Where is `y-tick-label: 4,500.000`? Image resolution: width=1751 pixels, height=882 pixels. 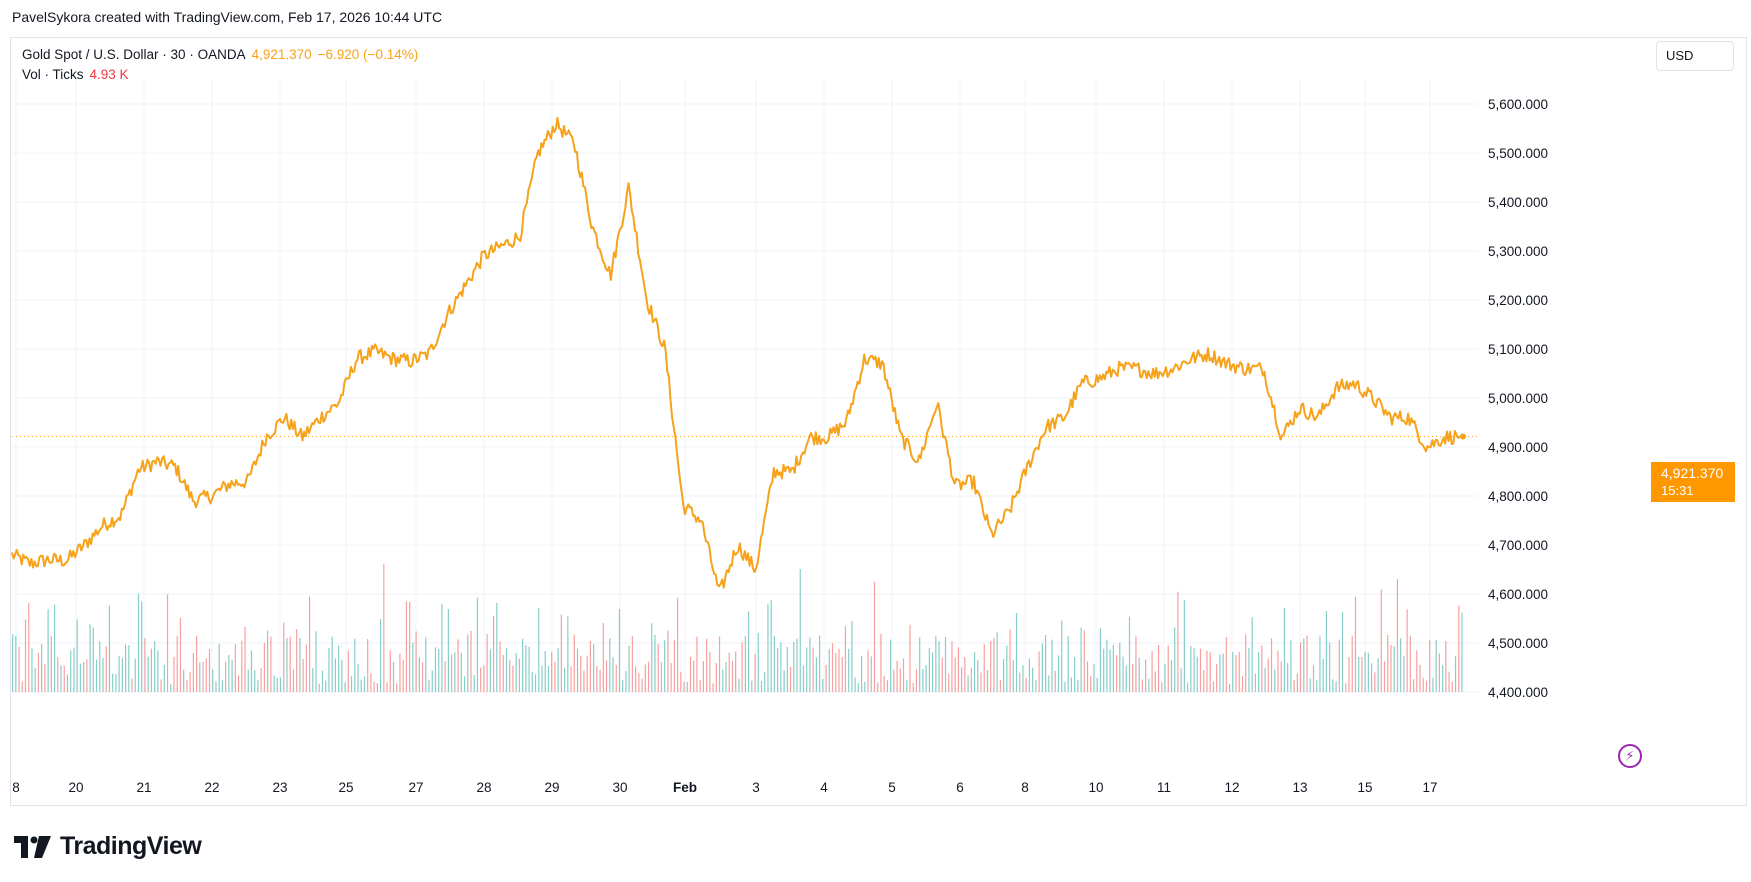
y-tick-label: 4,500.000 is located at coordinates (1518, 643).